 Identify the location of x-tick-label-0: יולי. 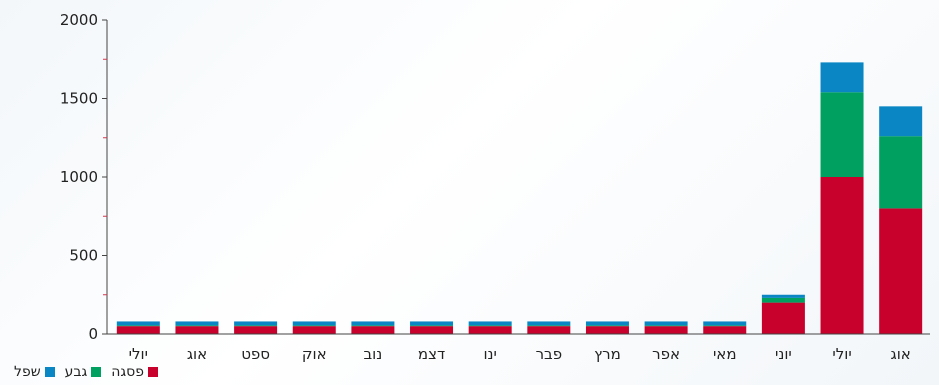
(138, 354).